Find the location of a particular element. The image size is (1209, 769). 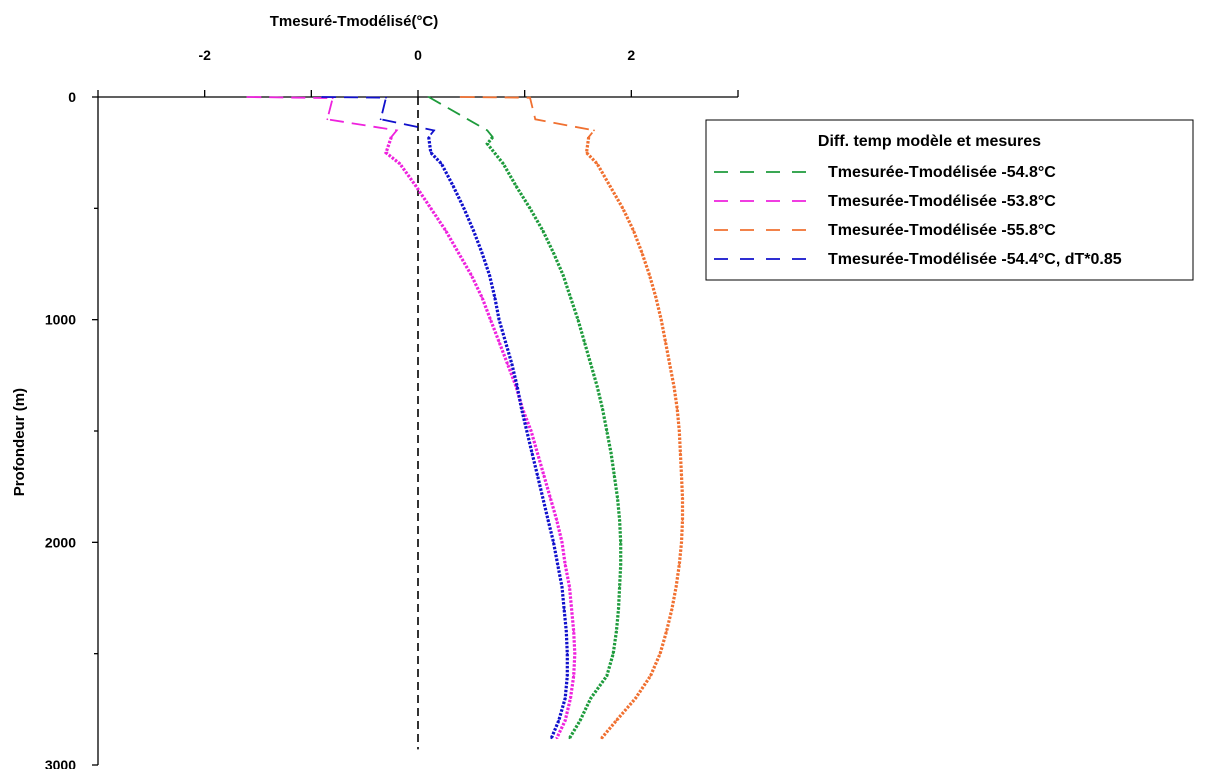

y-tick-label: 1000 is located at coordinates (60, 320).